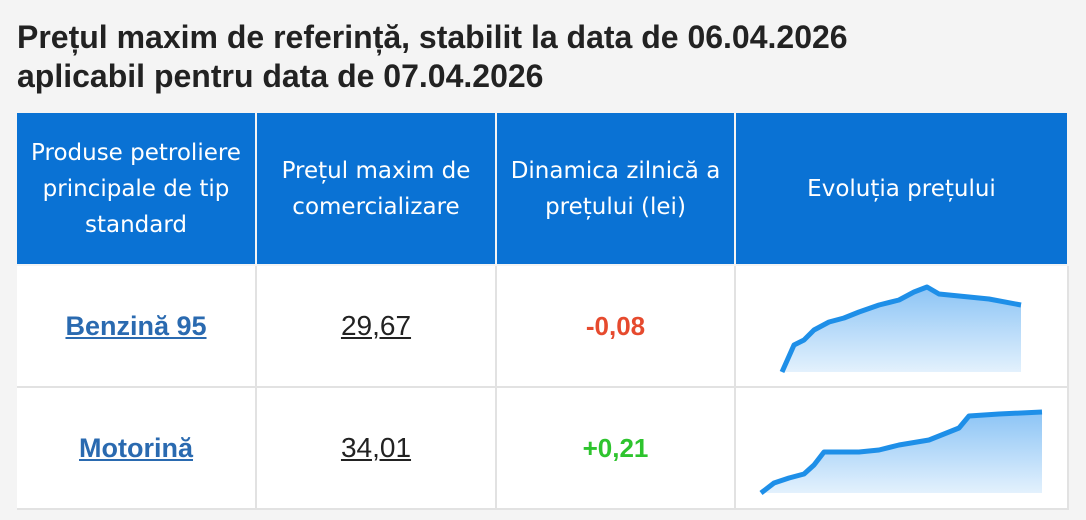  I want to click on change-cell: +0,21, so click(616, 449).